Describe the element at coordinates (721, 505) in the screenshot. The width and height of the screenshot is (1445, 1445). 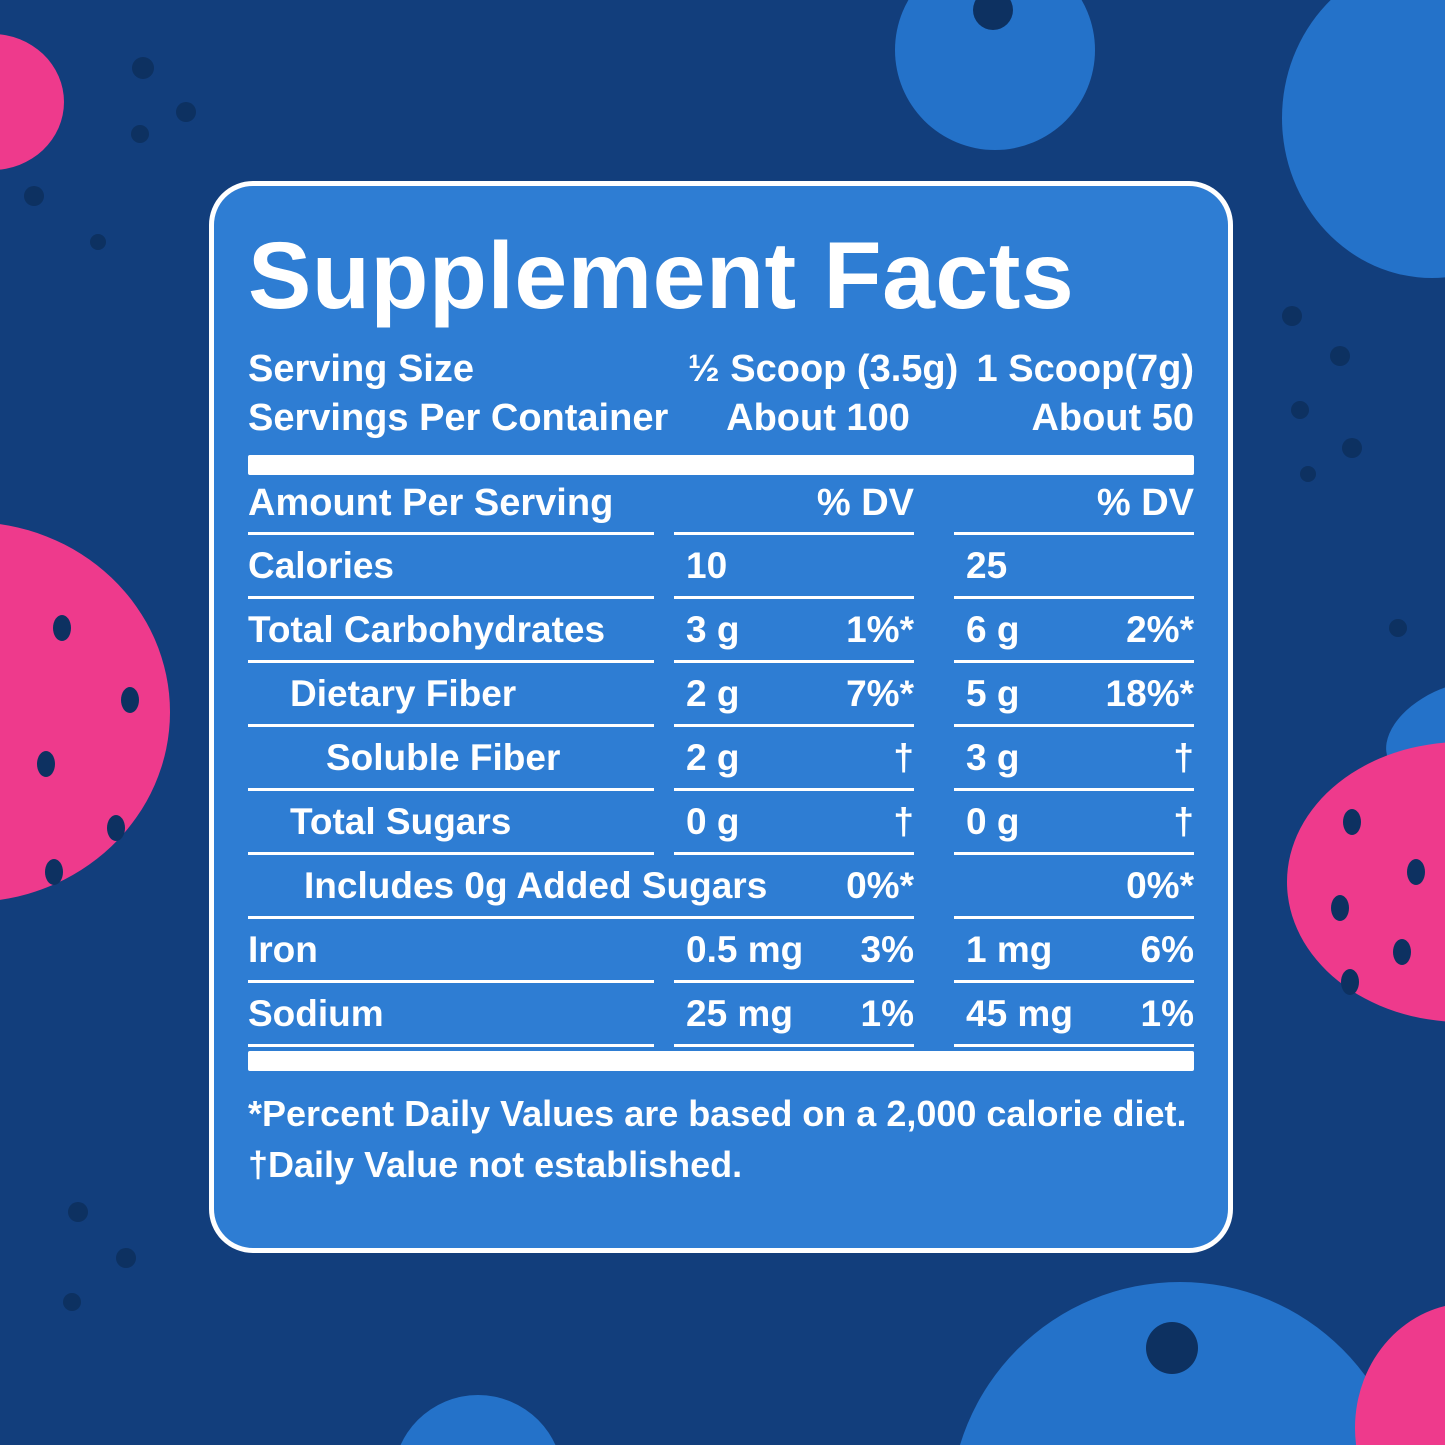
I see `table-header-row: Amount Per Serving % DV % DV` at that location.